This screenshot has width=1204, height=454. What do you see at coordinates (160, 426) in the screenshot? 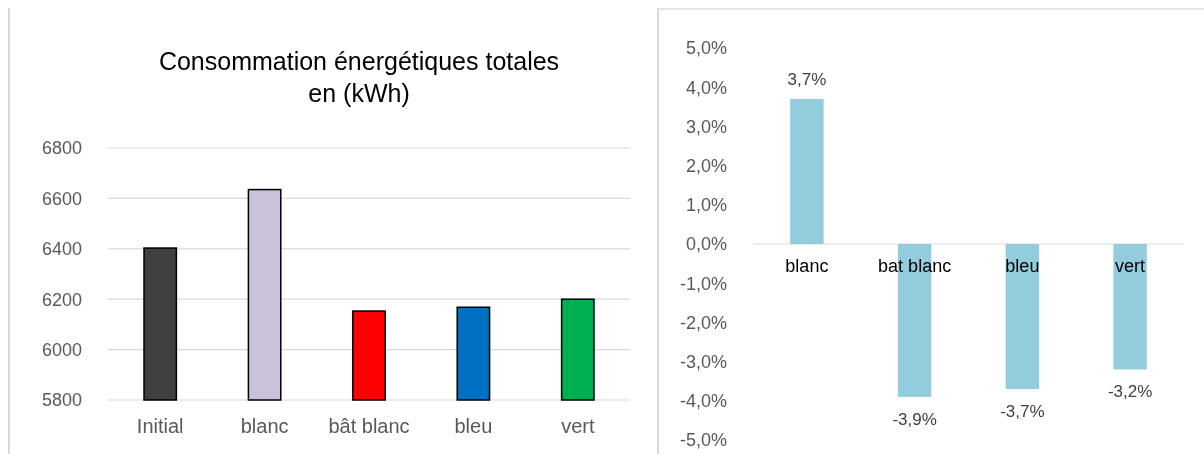
I see `x-tick-label: Initial` at bounding box center [160, 426].